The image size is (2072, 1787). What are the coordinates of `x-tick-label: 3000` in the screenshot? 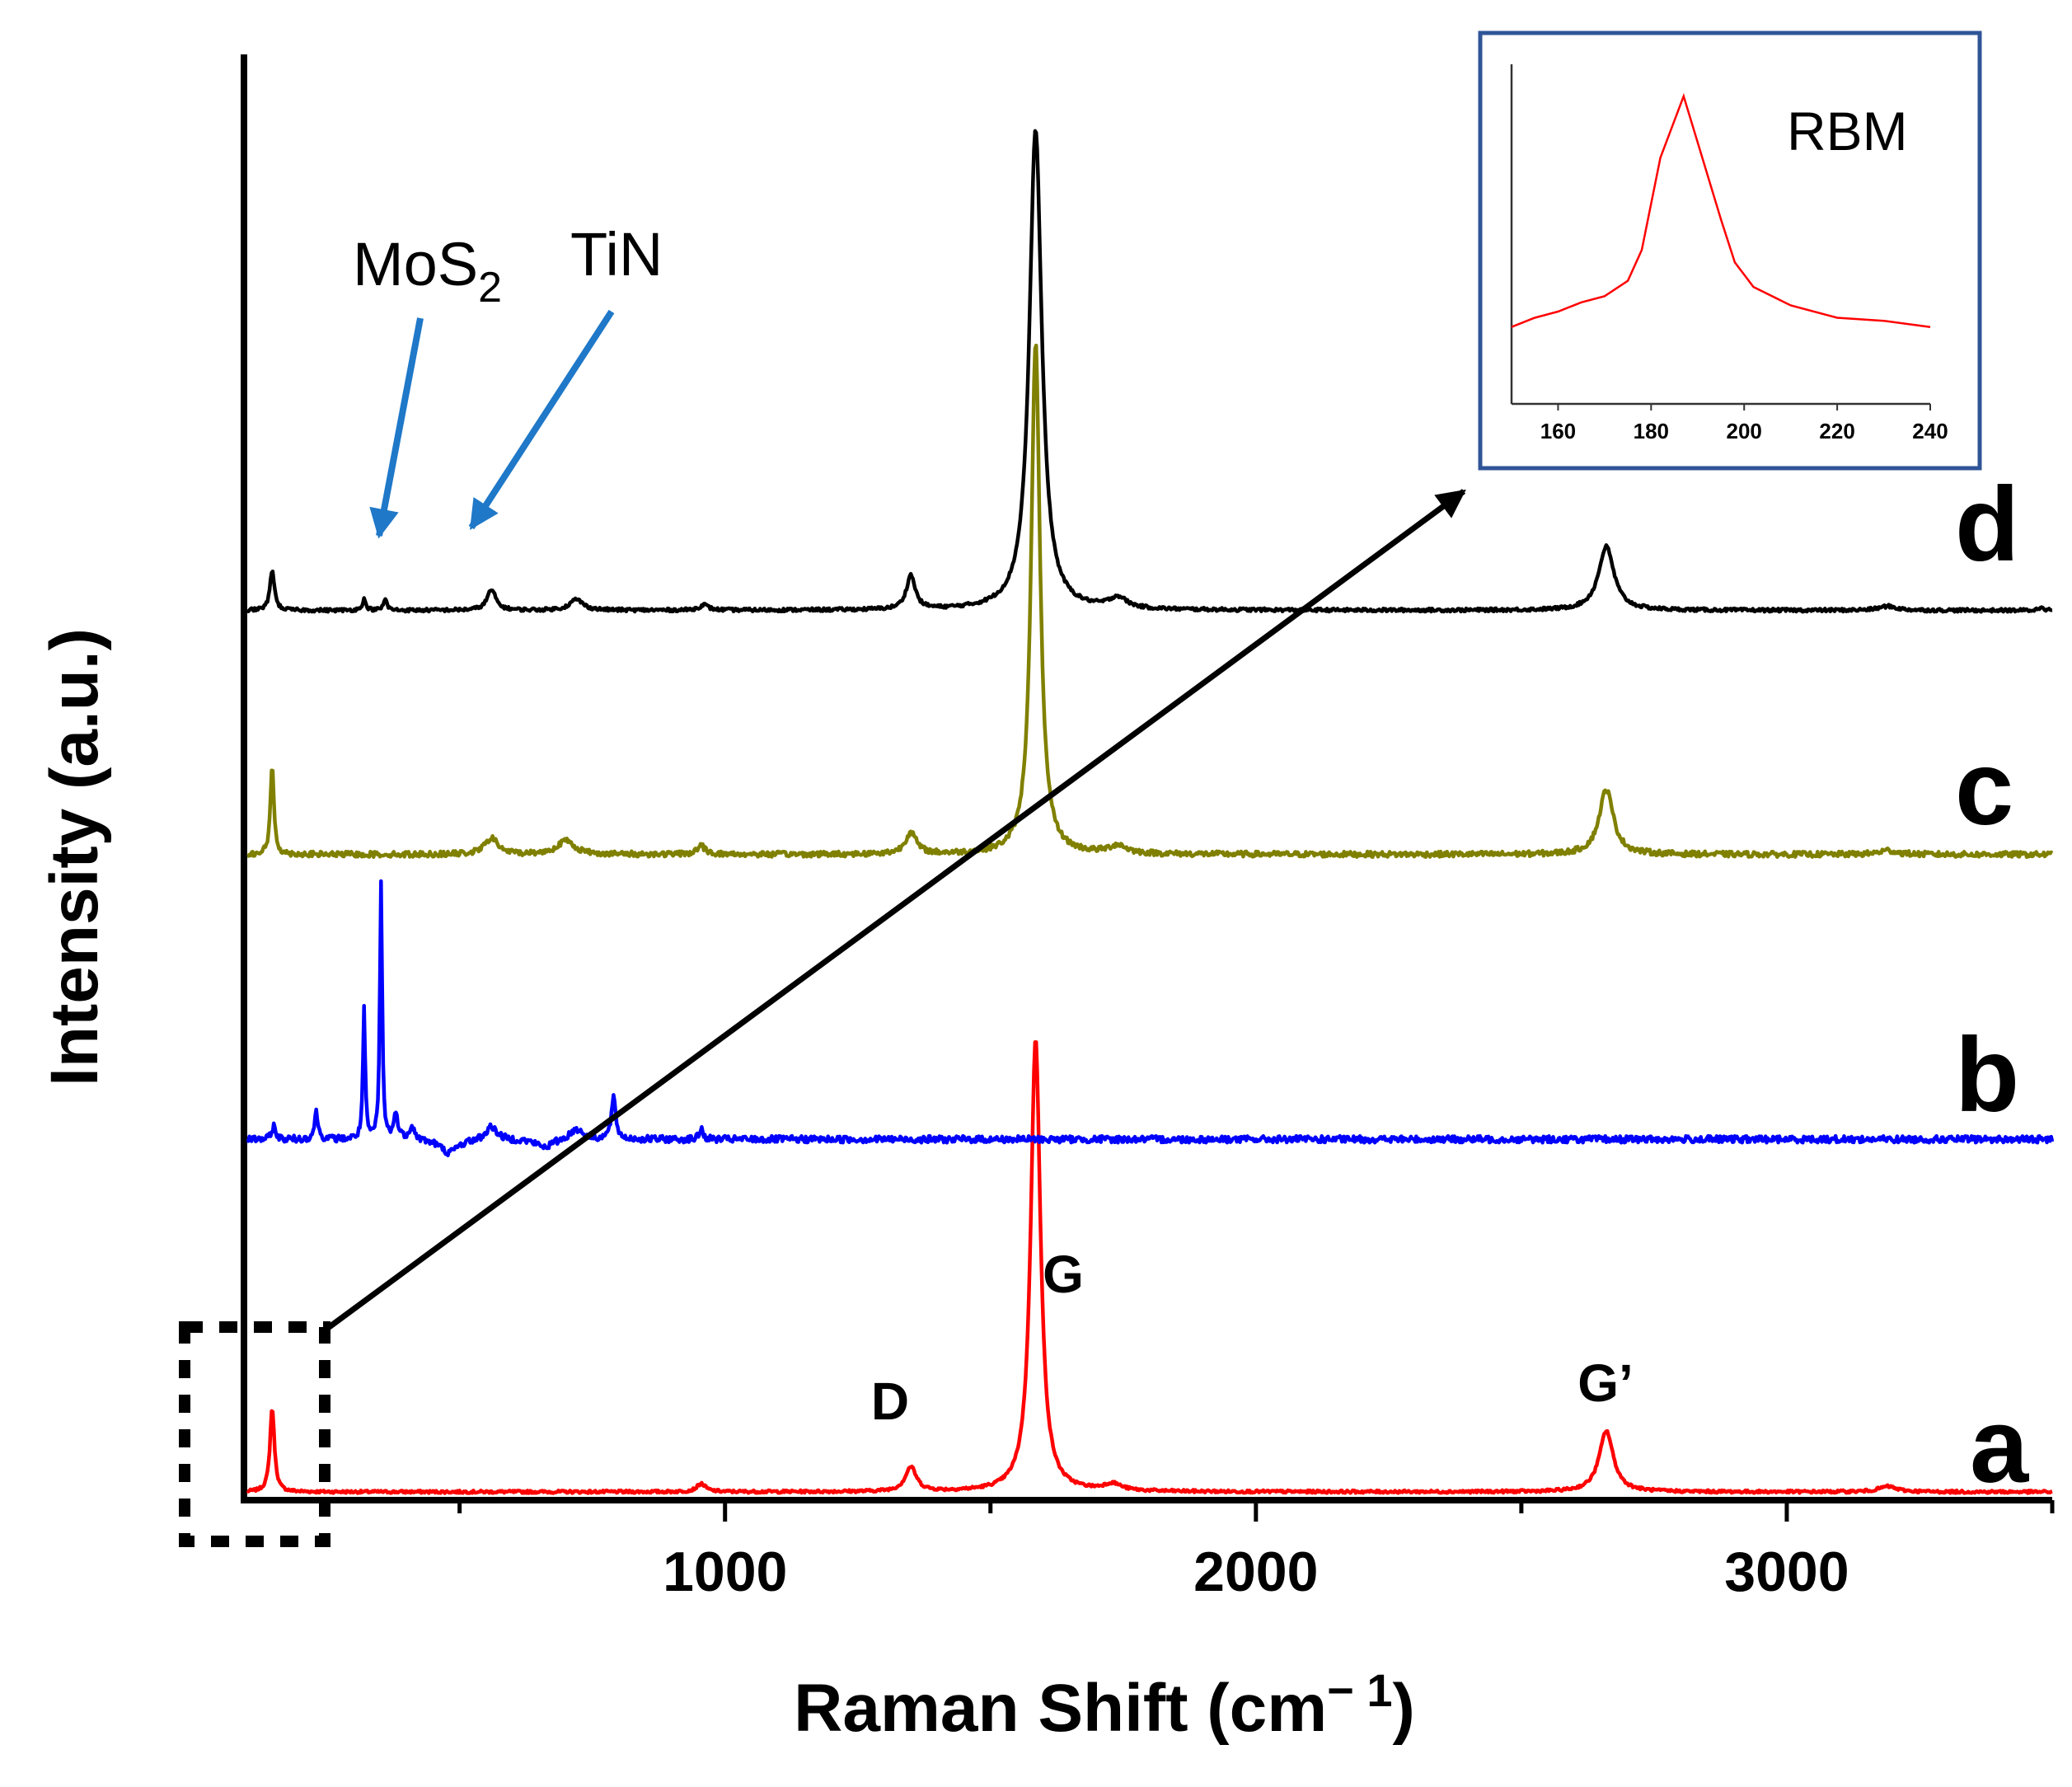 It's located at (1786, 1572).